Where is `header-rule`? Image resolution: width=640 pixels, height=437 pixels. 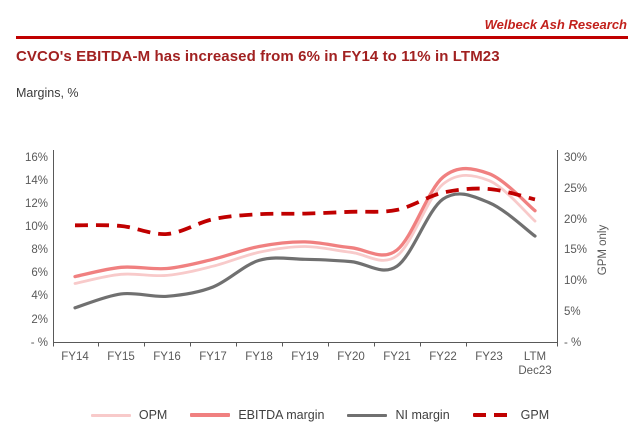 header-rule is located at coordinates (322, 37).